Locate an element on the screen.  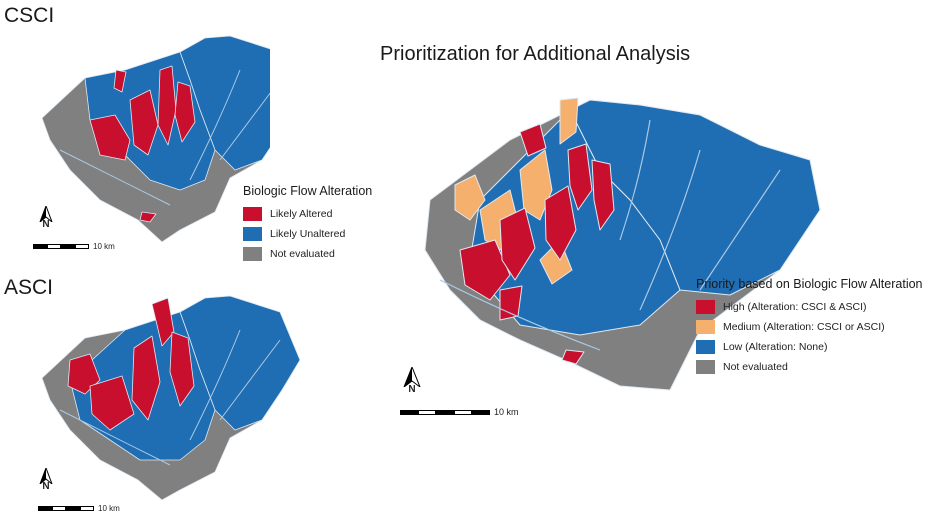
scalebar-asci: 10 km is located at coordinates (79, 508).